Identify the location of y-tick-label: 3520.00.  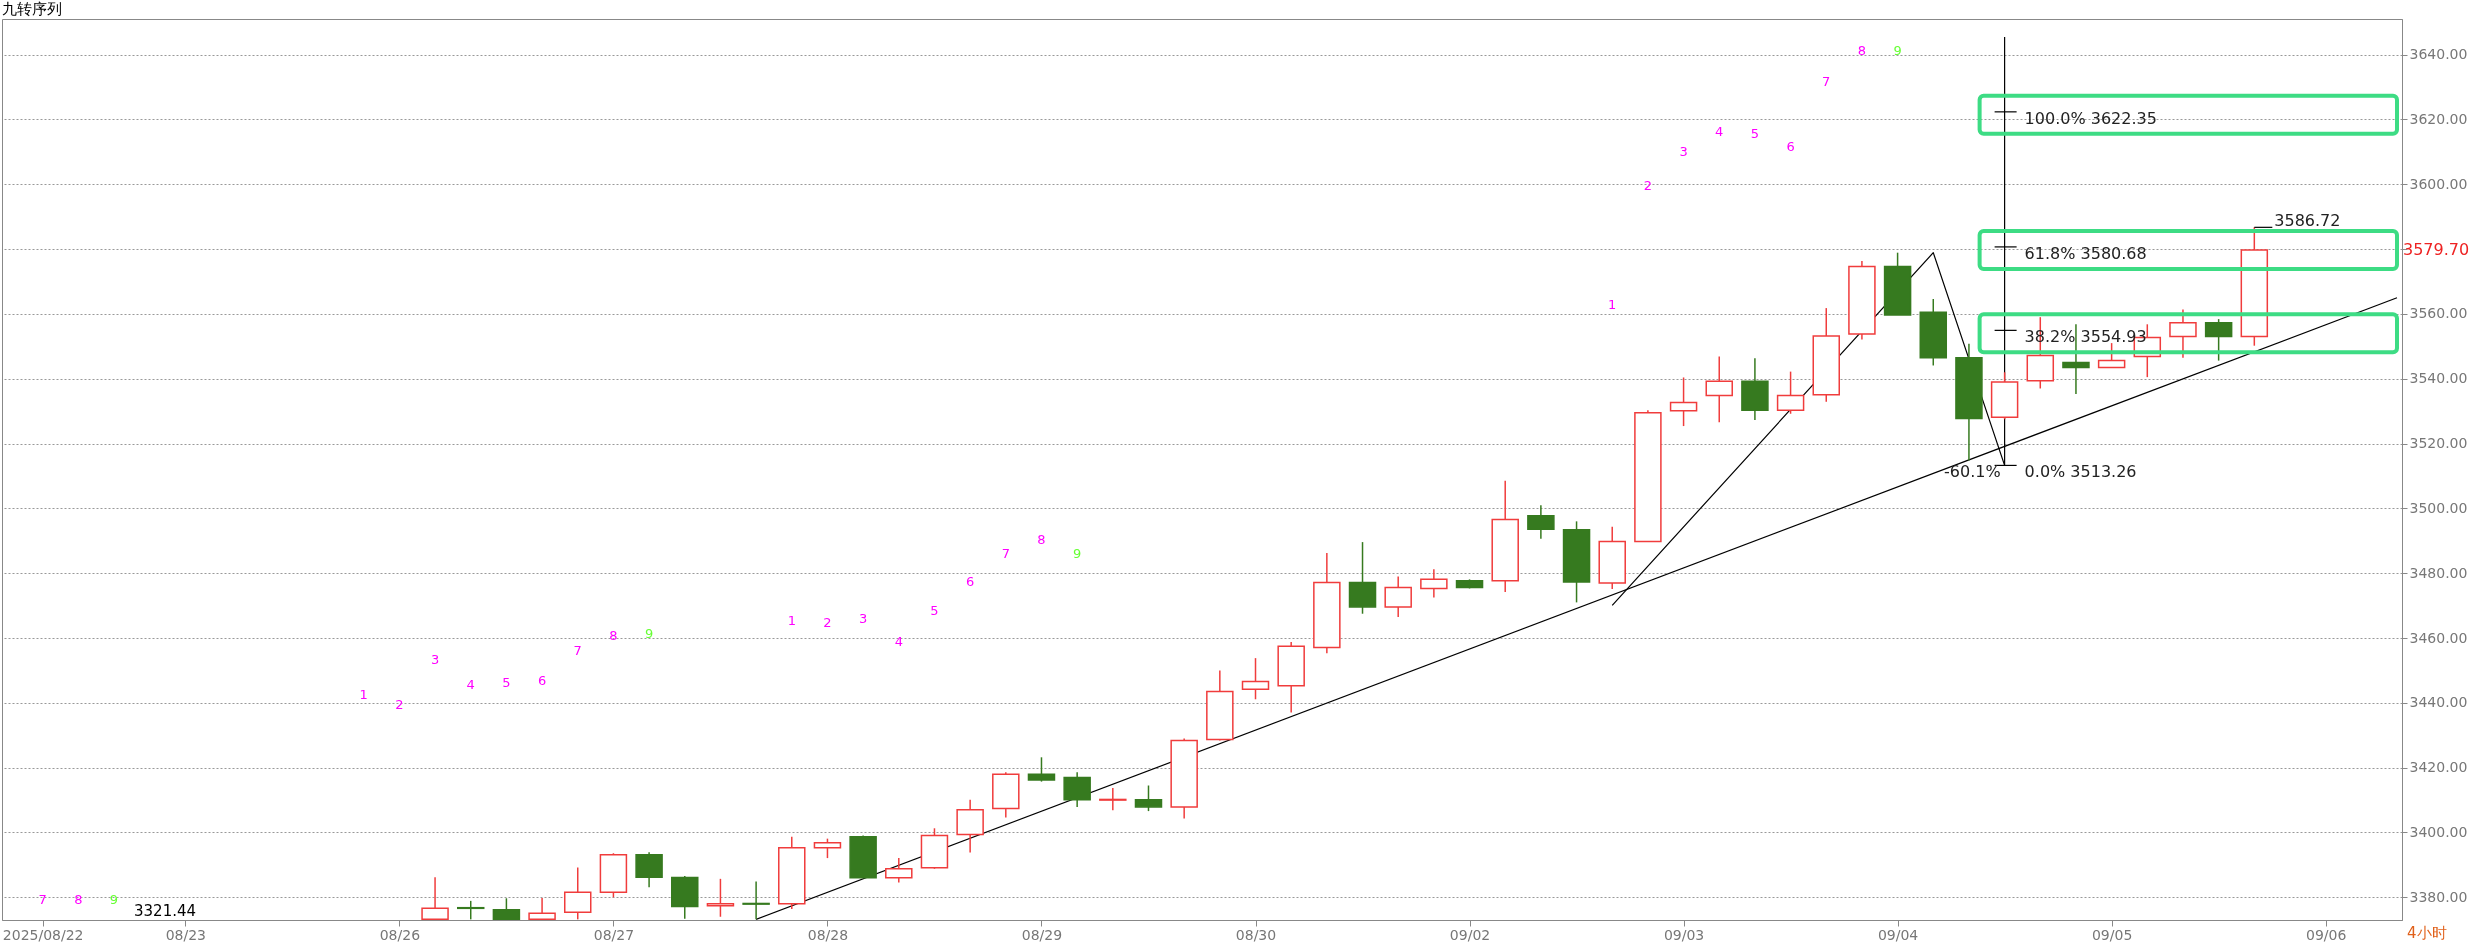
(2438, 443).